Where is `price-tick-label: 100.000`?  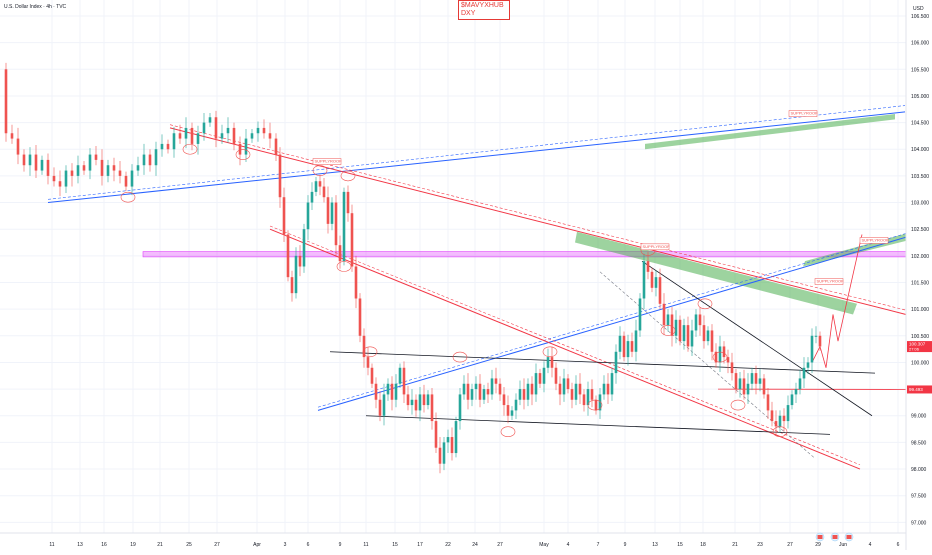 price-tick-label: 100.000 is located at coordinates (920, 363).